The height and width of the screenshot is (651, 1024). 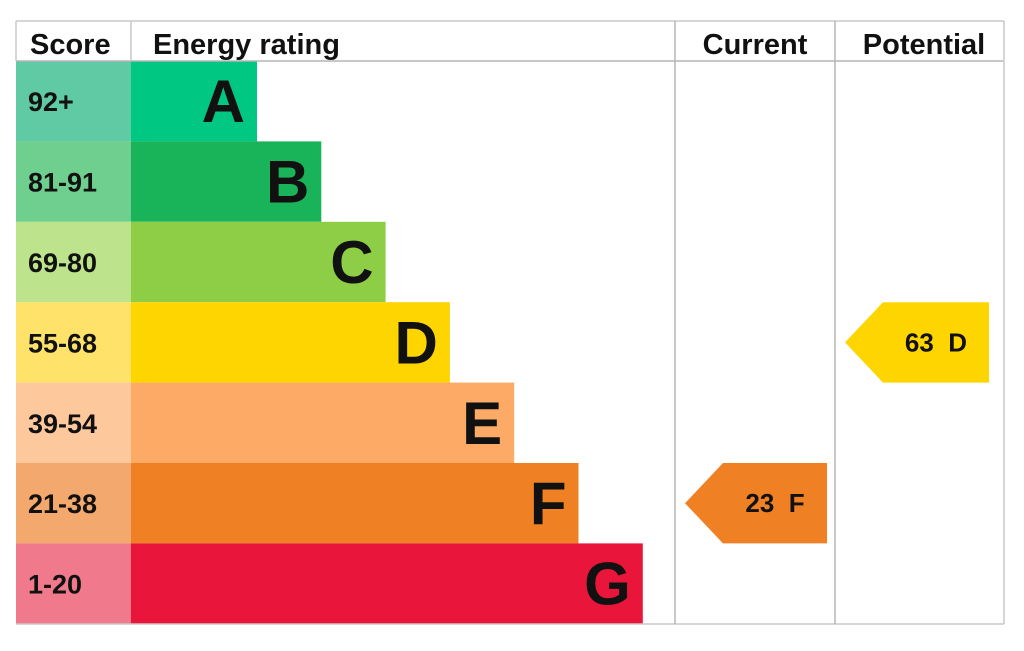 I want to click on score-header: Score, so click(x=70, y=45).